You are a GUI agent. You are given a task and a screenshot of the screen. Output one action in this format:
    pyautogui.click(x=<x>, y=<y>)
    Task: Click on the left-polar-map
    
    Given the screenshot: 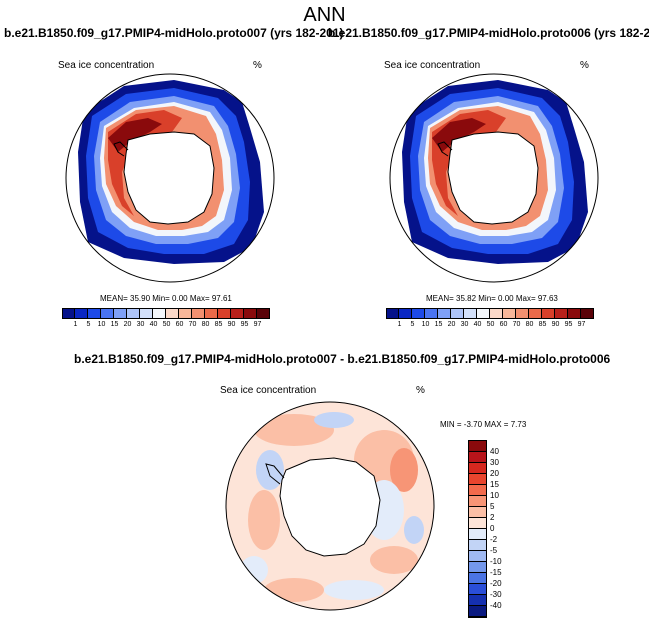 What is the action you would take?
    pyautogui.click(x=170, y=178)
    